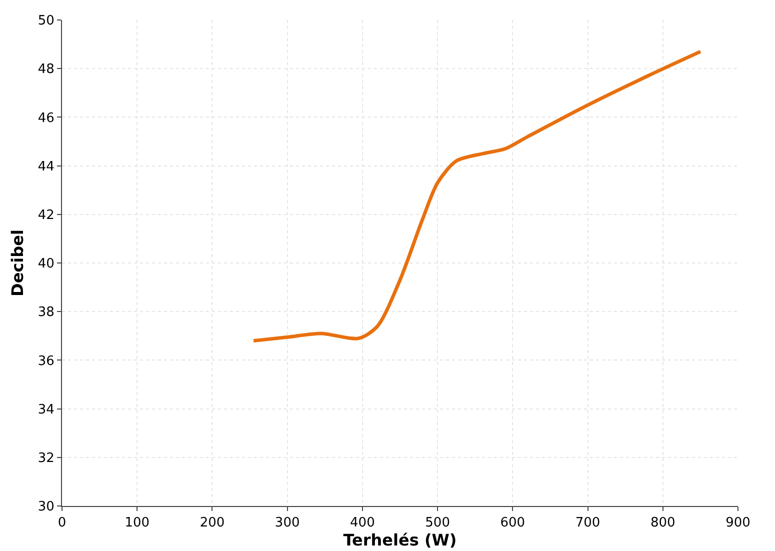  I want to click on y-tick-label: 30, so click(46, 507).